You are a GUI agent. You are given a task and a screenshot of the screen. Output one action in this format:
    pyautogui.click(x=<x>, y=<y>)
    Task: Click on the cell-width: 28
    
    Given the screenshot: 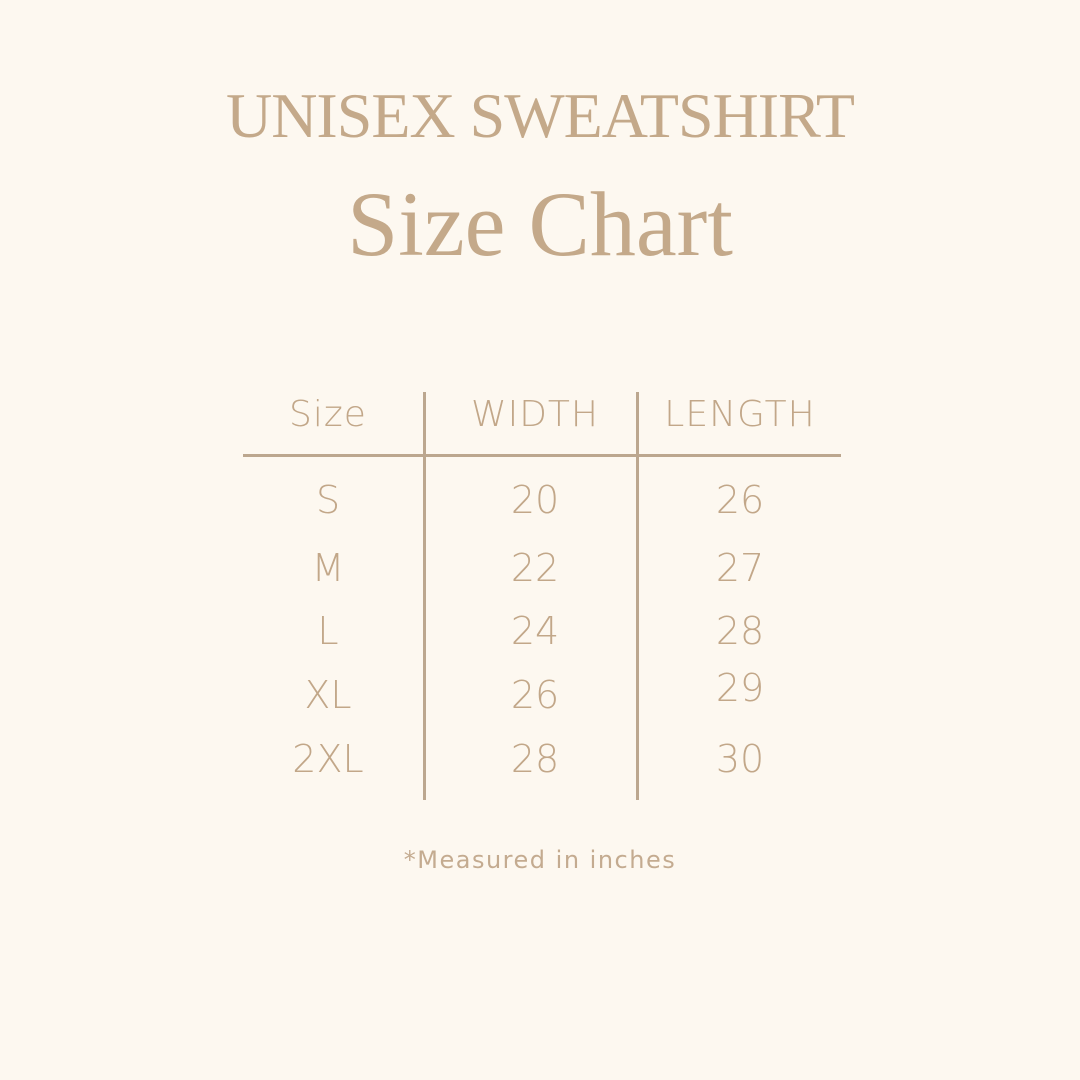 What is the action you would take?
    pyautogui.click(x=535, y=759)
    